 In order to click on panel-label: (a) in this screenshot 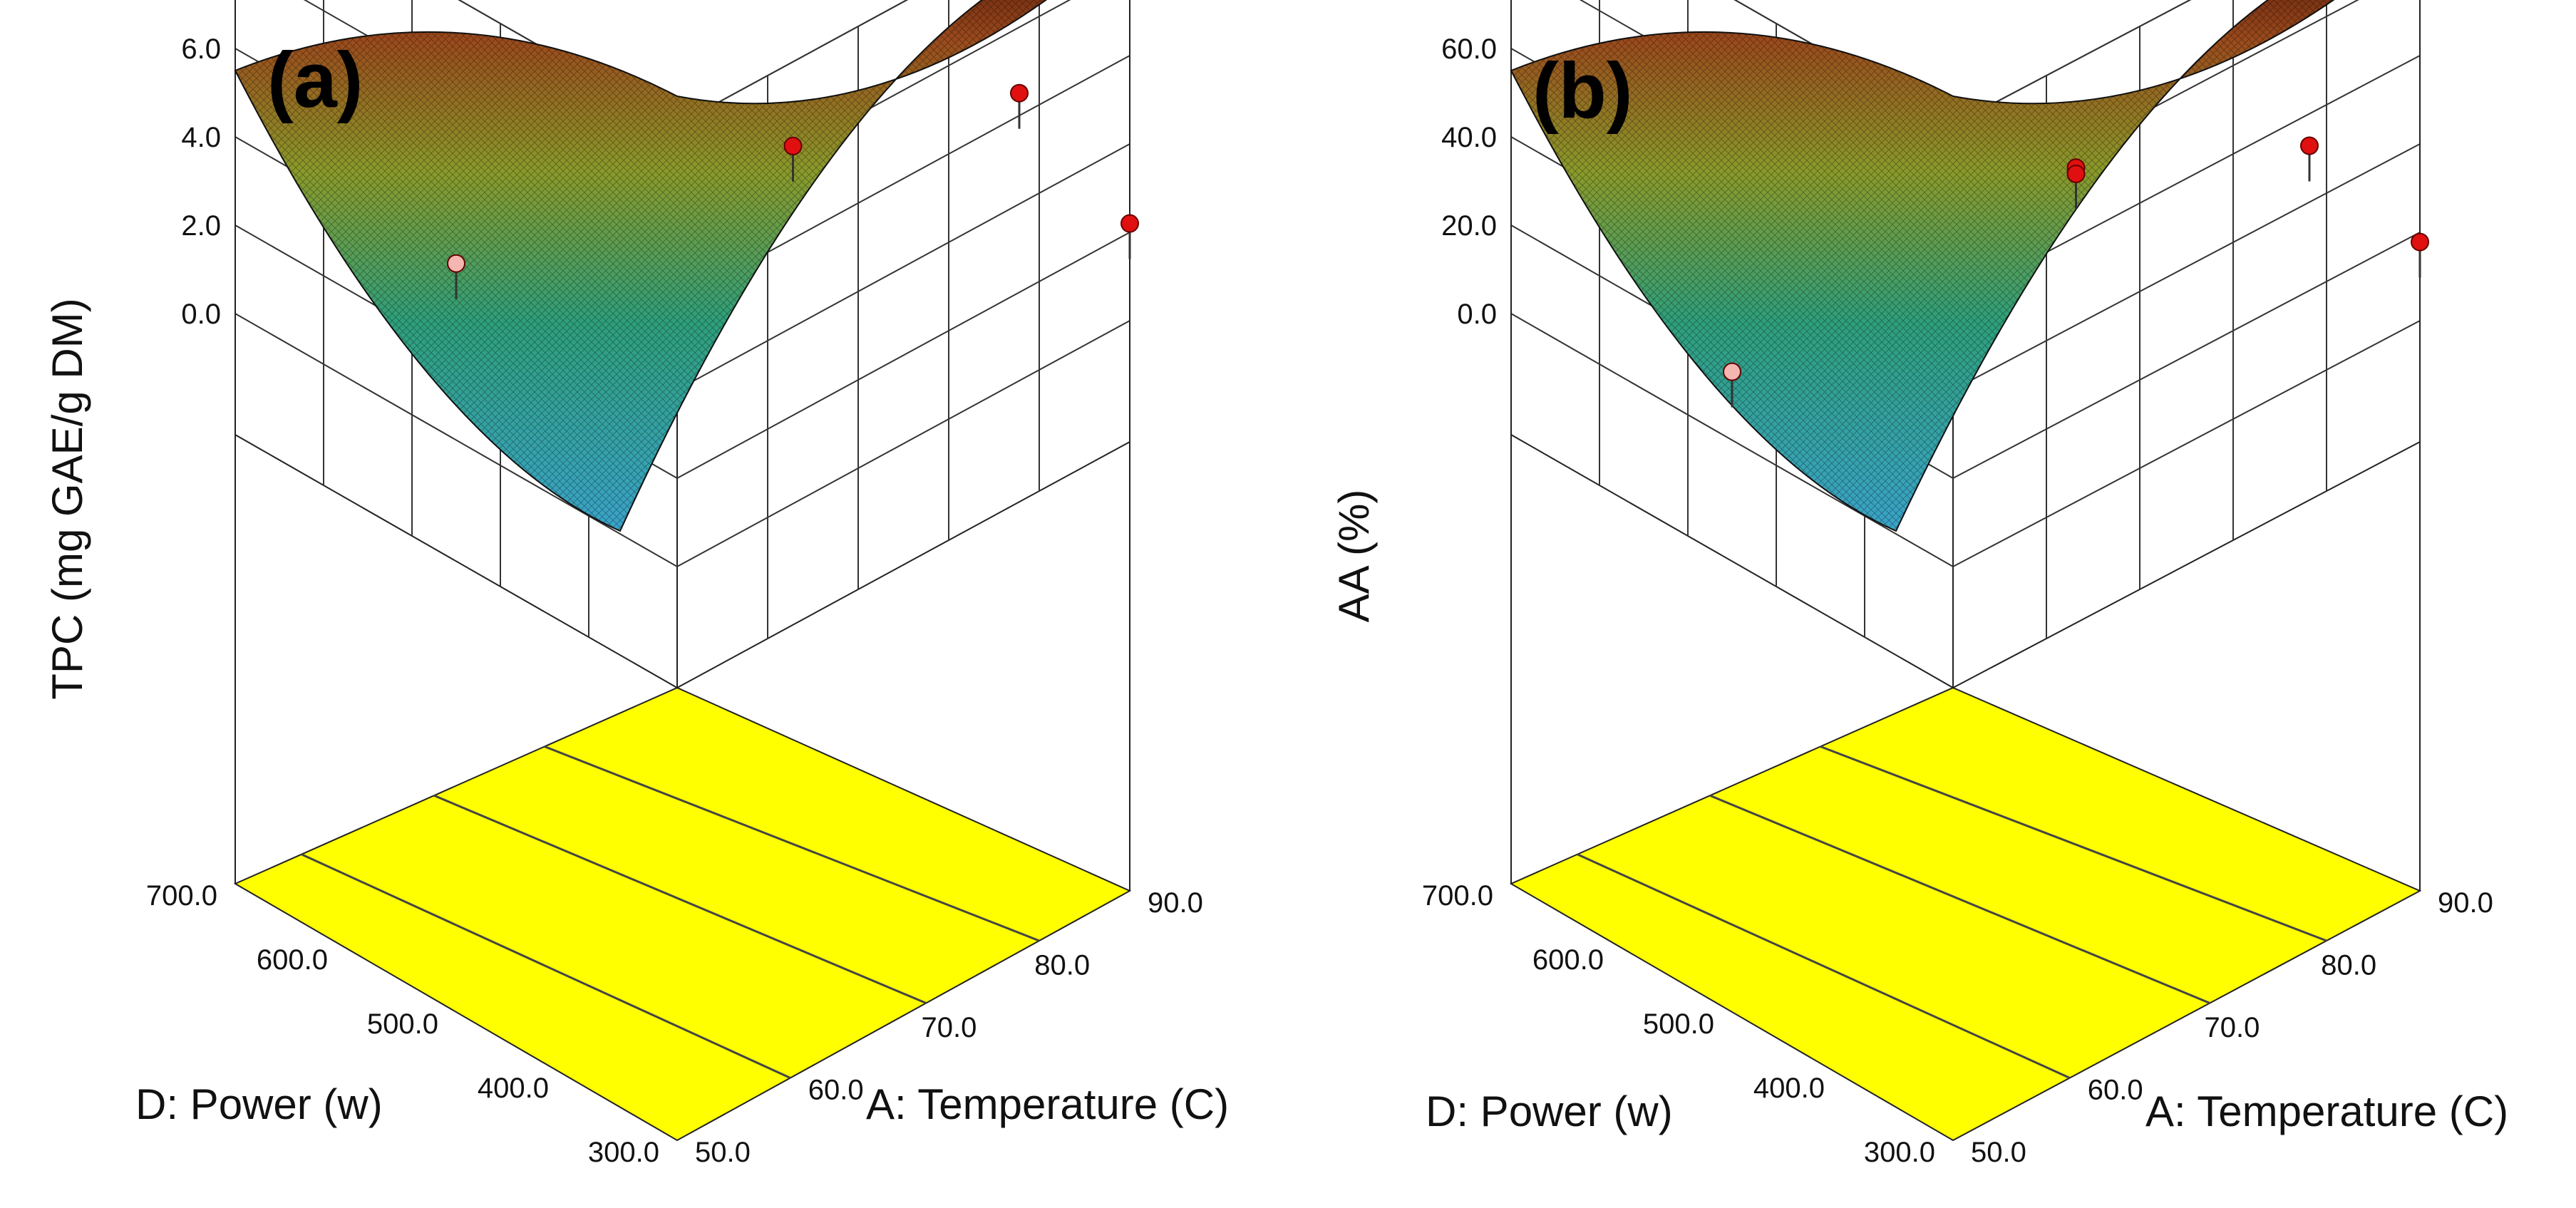, I will do `click(315, 80)`.